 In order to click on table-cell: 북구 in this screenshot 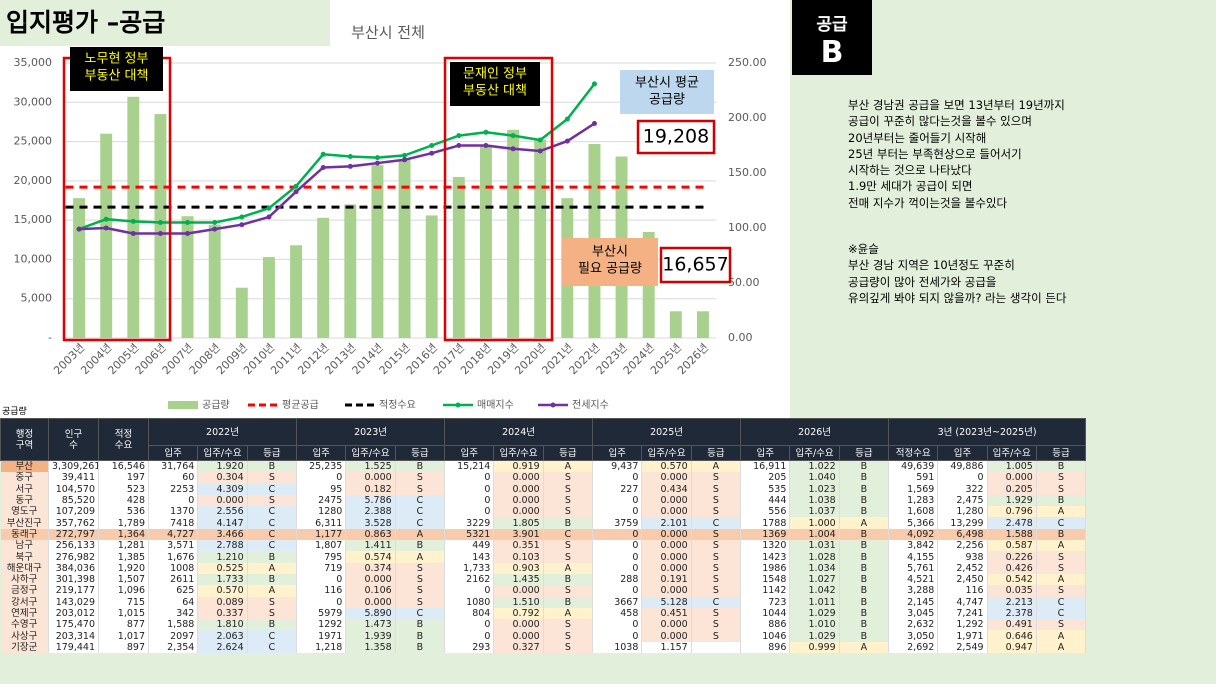, I will do `click(24, 557)`.